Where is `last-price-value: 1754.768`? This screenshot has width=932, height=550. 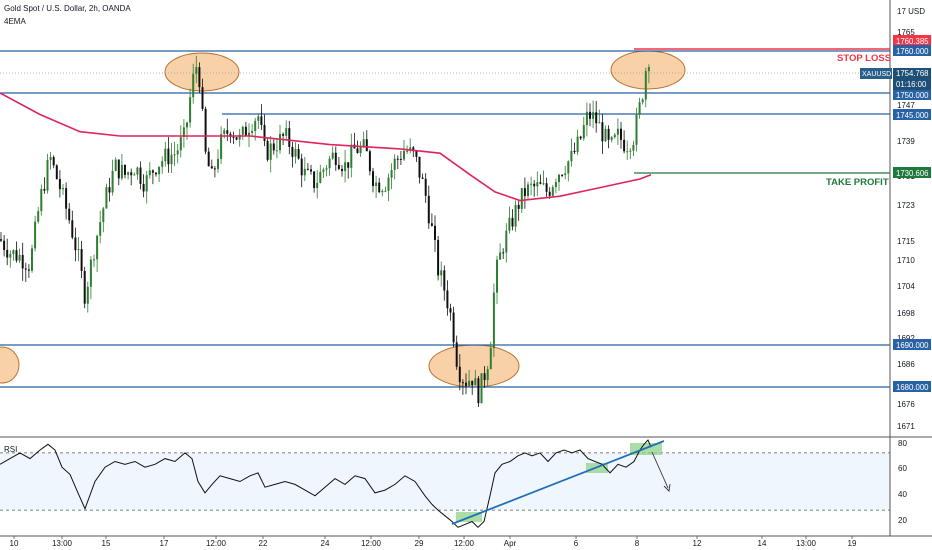
last-price-value: 1754.768 is located at coordinates (912, 73).